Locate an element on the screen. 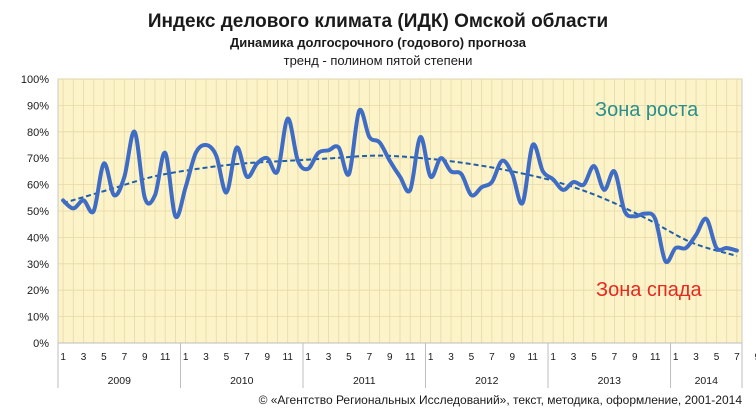  y-tick-label: 90% is located at coordinates (38, 106).